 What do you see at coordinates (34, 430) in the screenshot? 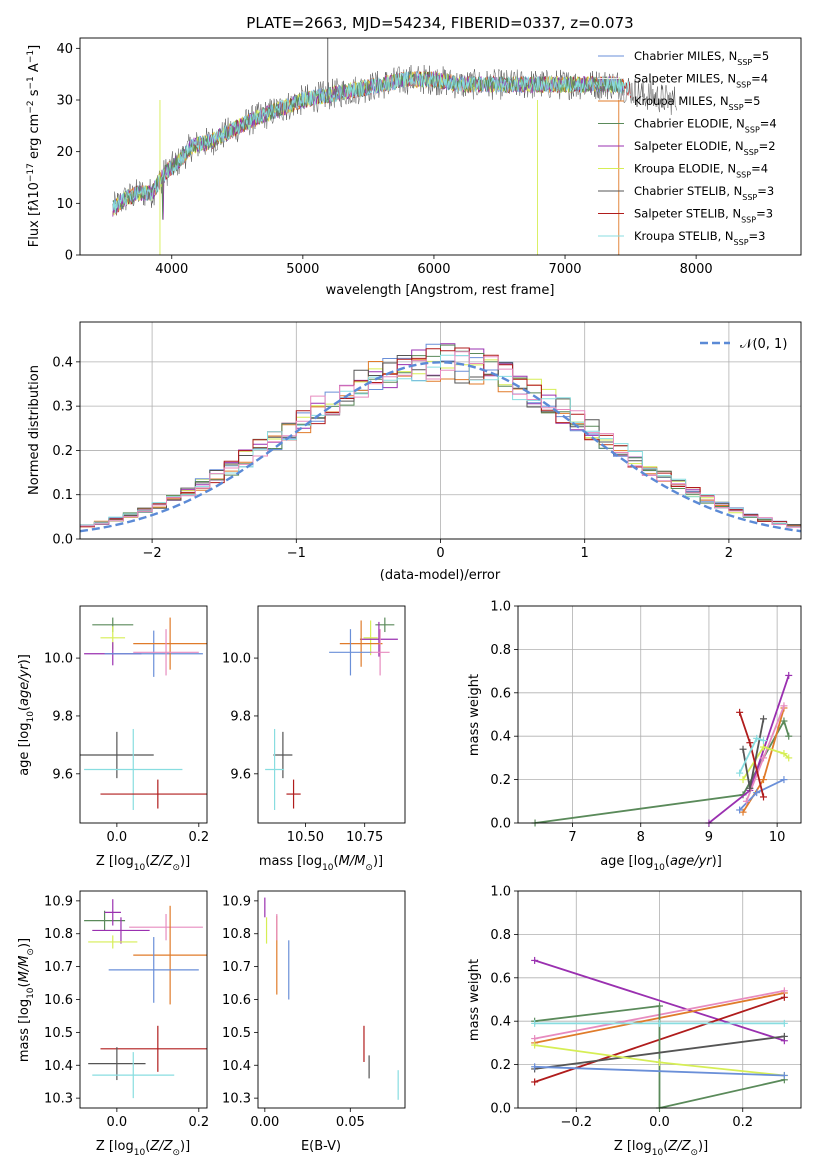
I see `residuals-ylabel: Normed distribution` at bounding box center [34, 430].